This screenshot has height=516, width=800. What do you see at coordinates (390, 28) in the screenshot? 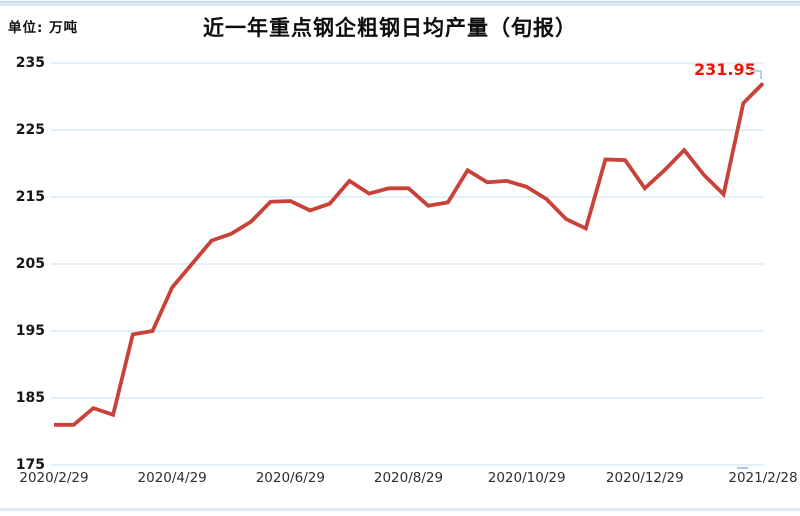
I see `chart-title: 近一年重点钢企粗钢日均产量（旬报）` at bounding box center [390, 28].